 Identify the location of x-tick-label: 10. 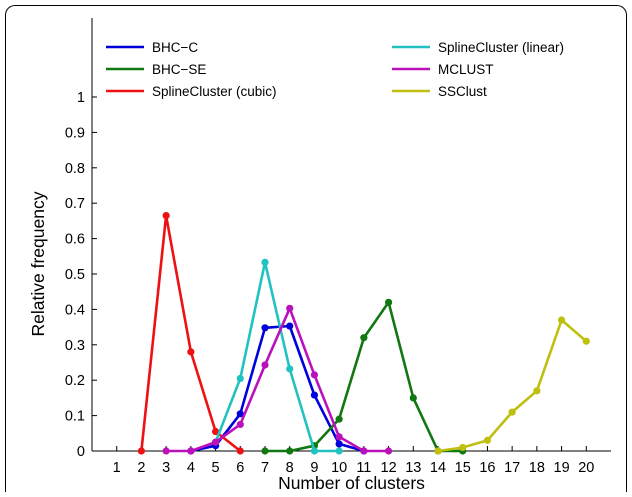
(339, 468).